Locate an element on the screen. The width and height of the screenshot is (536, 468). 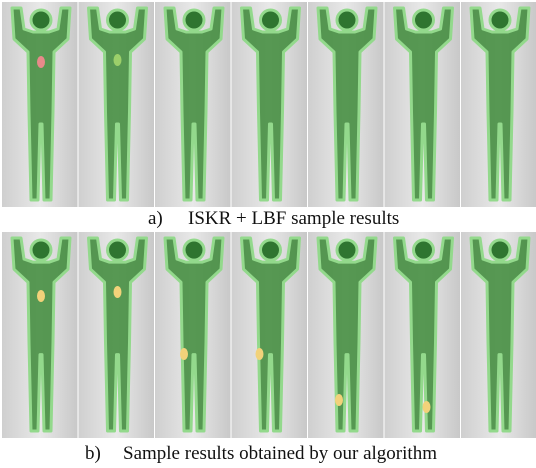
caption-label: a) is located at coordinates (155, 218).